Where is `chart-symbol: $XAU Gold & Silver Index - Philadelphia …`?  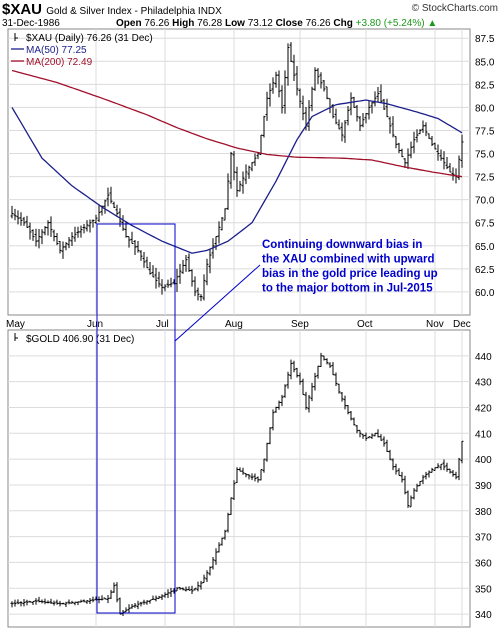
chart-symbol: $XAU Gold & Silver Index - Philadelphia … is located at coordinates (112, 9).